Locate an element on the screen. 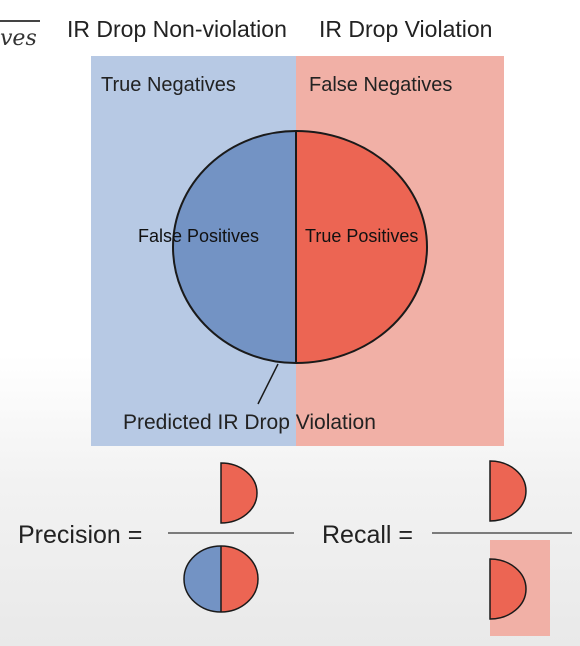 This screenshot has height=646, width=580. precision-numerator-true-positives is located at coordinates (239, 493).